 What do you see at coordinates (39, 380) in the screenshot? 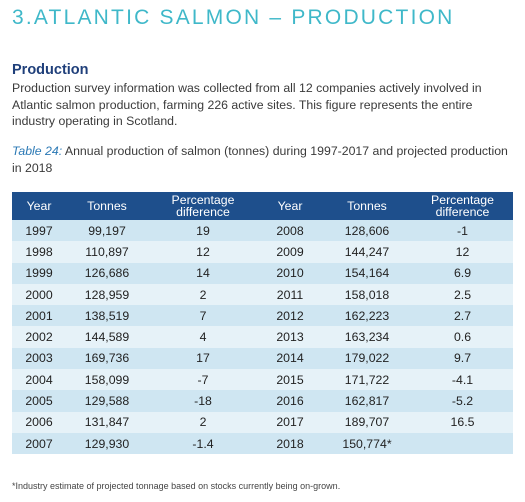
I see `cell-year: 2004` at bounding box center [39, 380].